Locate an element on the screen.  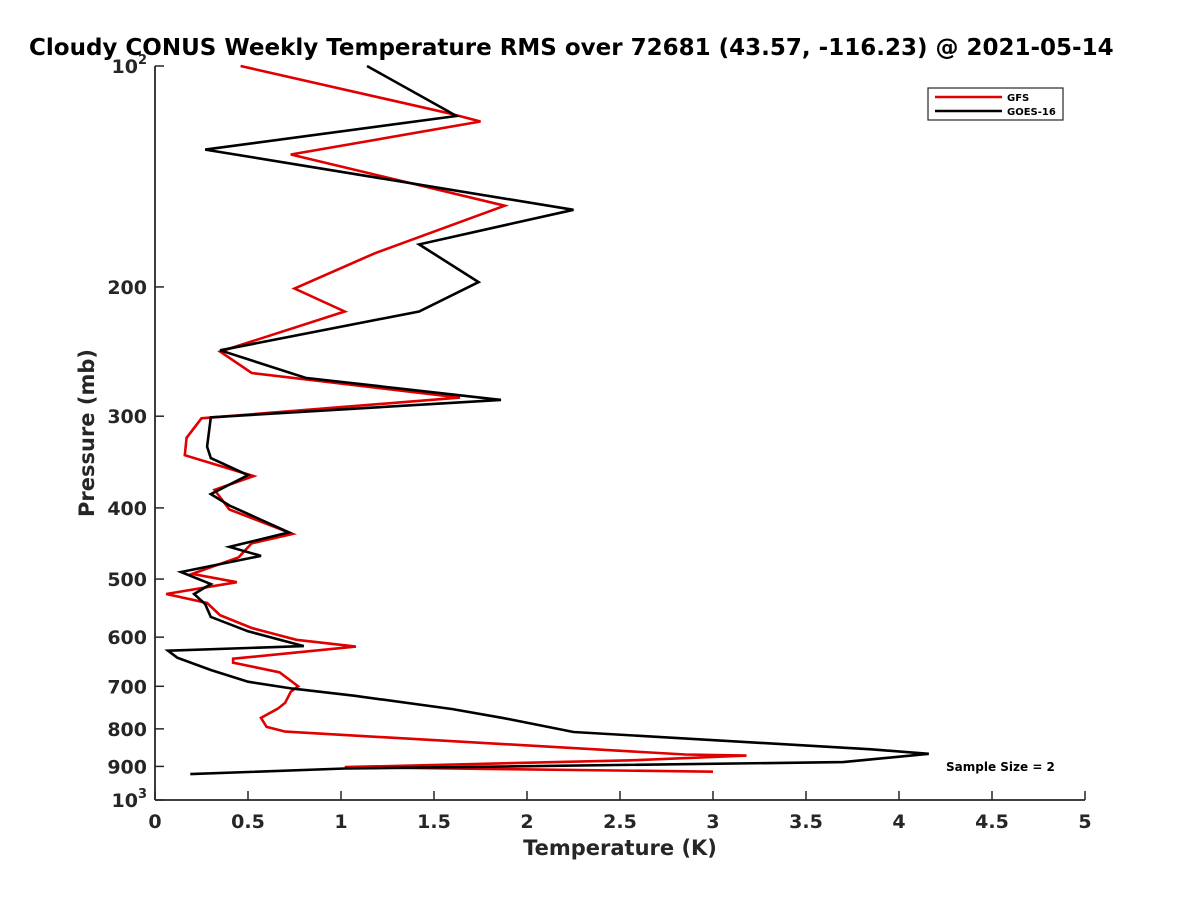
x-tick-label: 1 is located at coordinates (340, 822).